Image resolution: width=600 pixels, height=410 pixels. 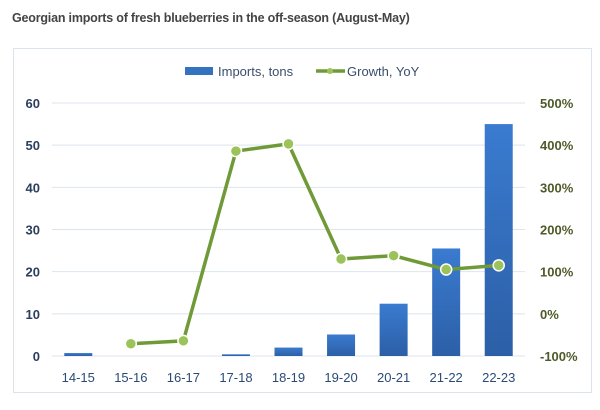 What do you see at coordinates (36, 356) in the screenshot?
I see `left-tick-label: 0` at bounding box center [36, 356].